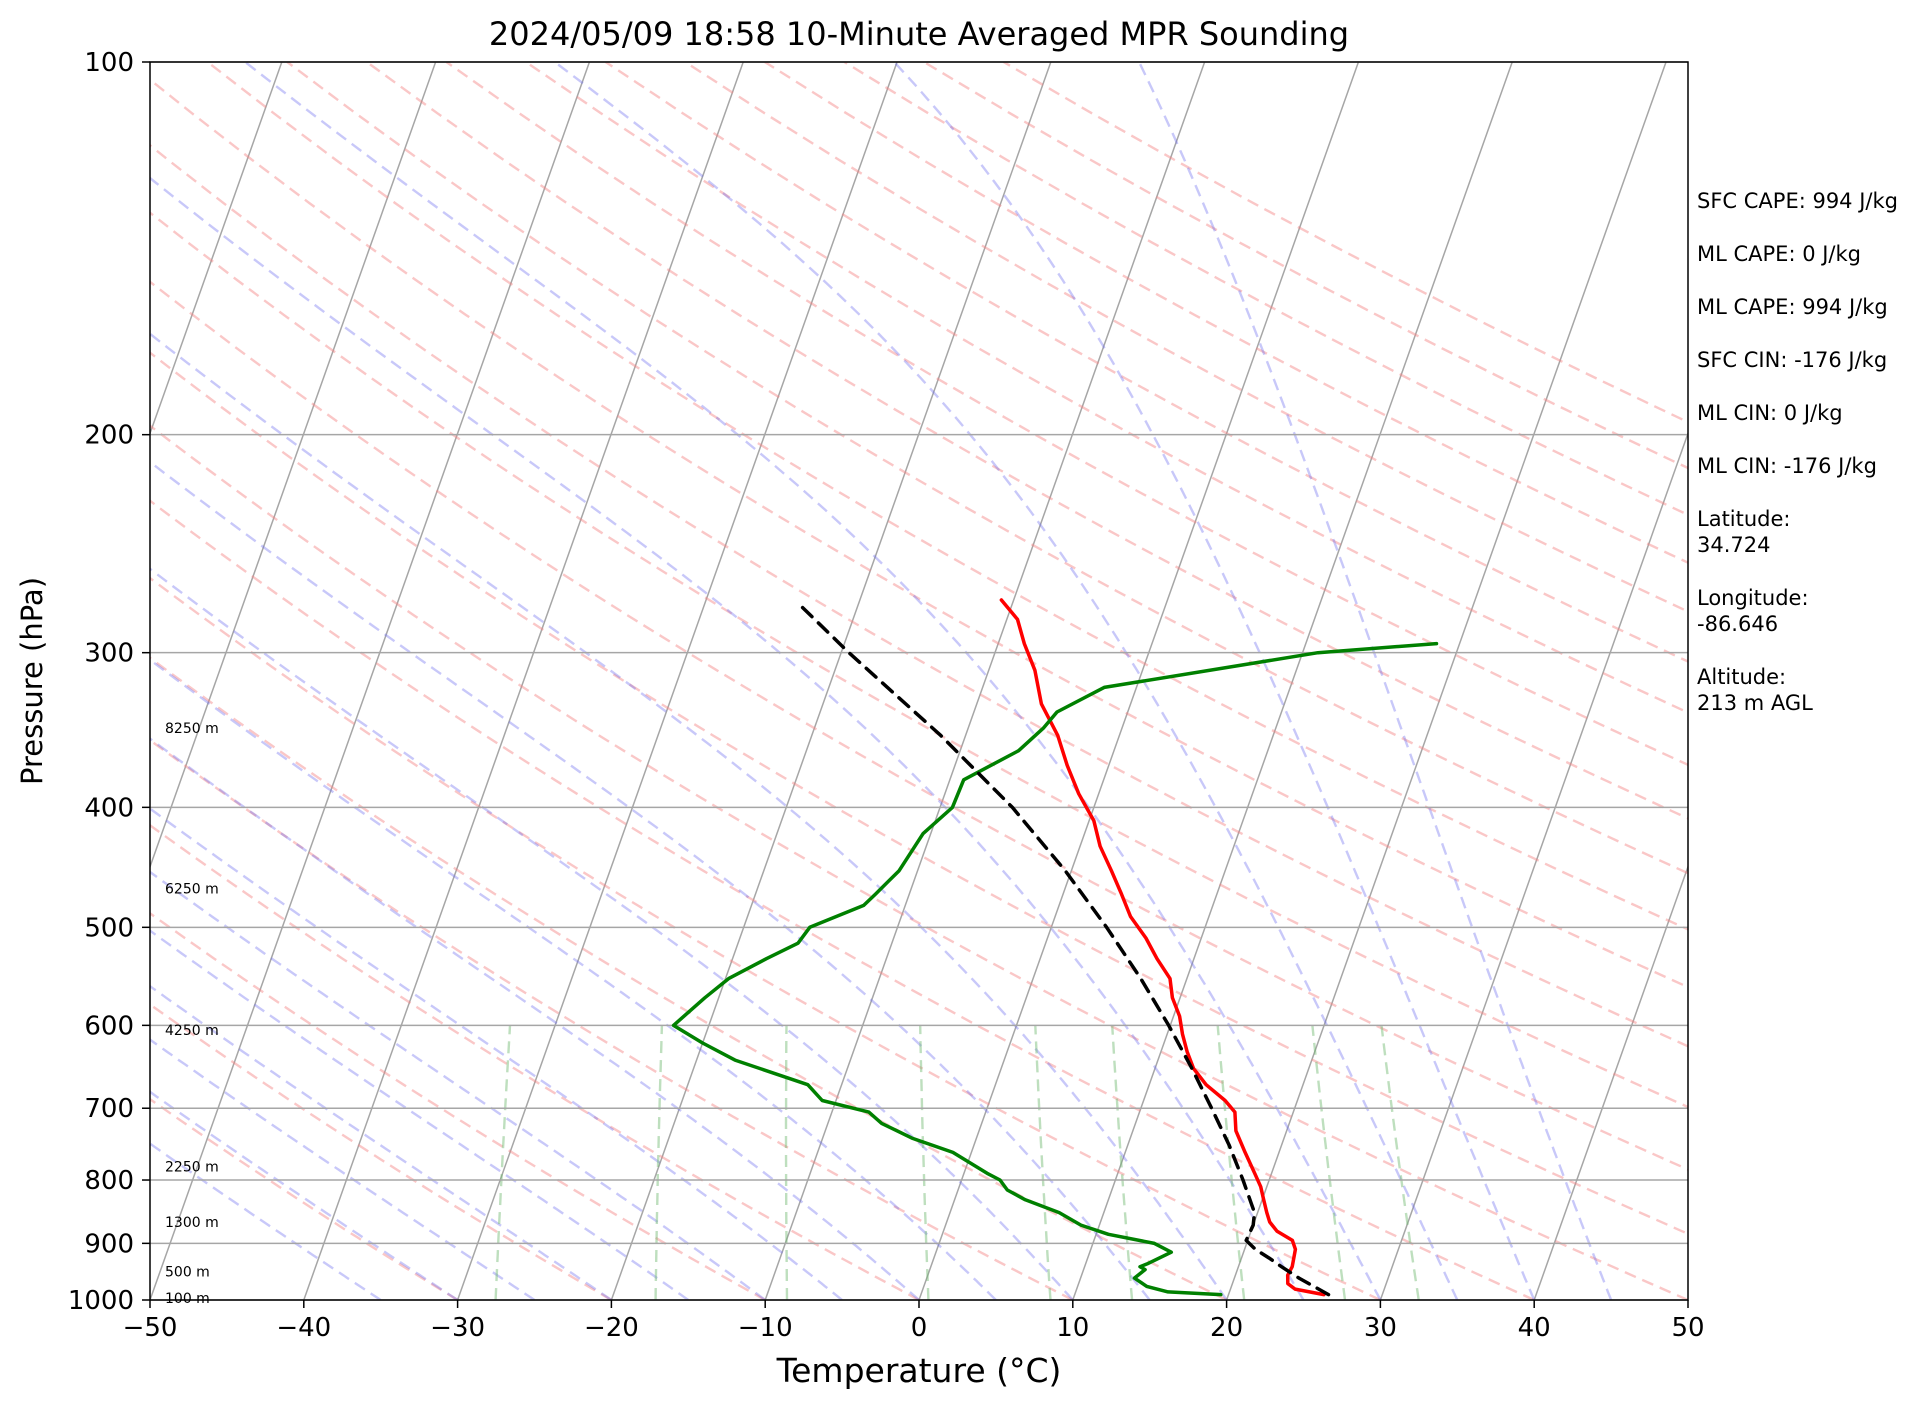 The width and height of the screenshot is (1921, 1406). Describe the element at coordinates (109, 1244) in the screenshot. I see `y-tick-label: 900` at that location.